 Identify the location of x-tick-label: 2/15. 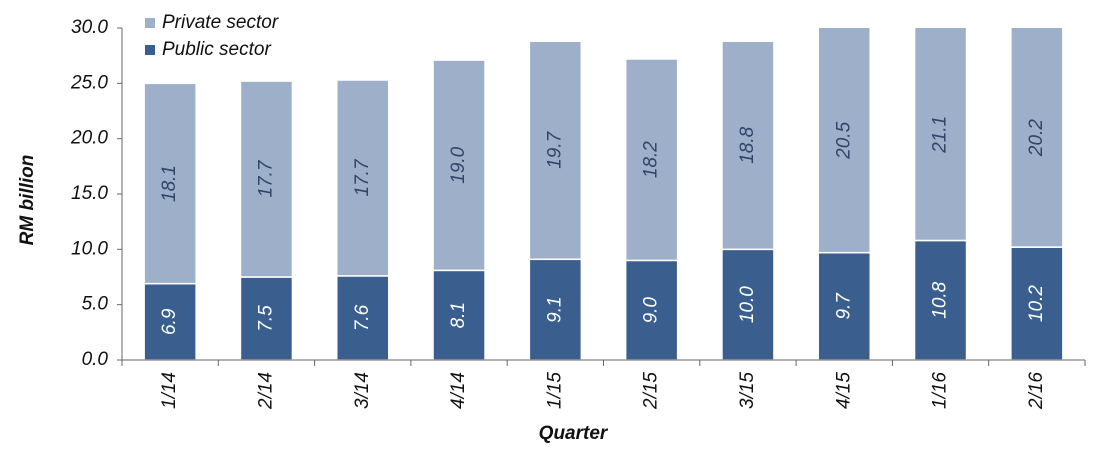
(651, 391).